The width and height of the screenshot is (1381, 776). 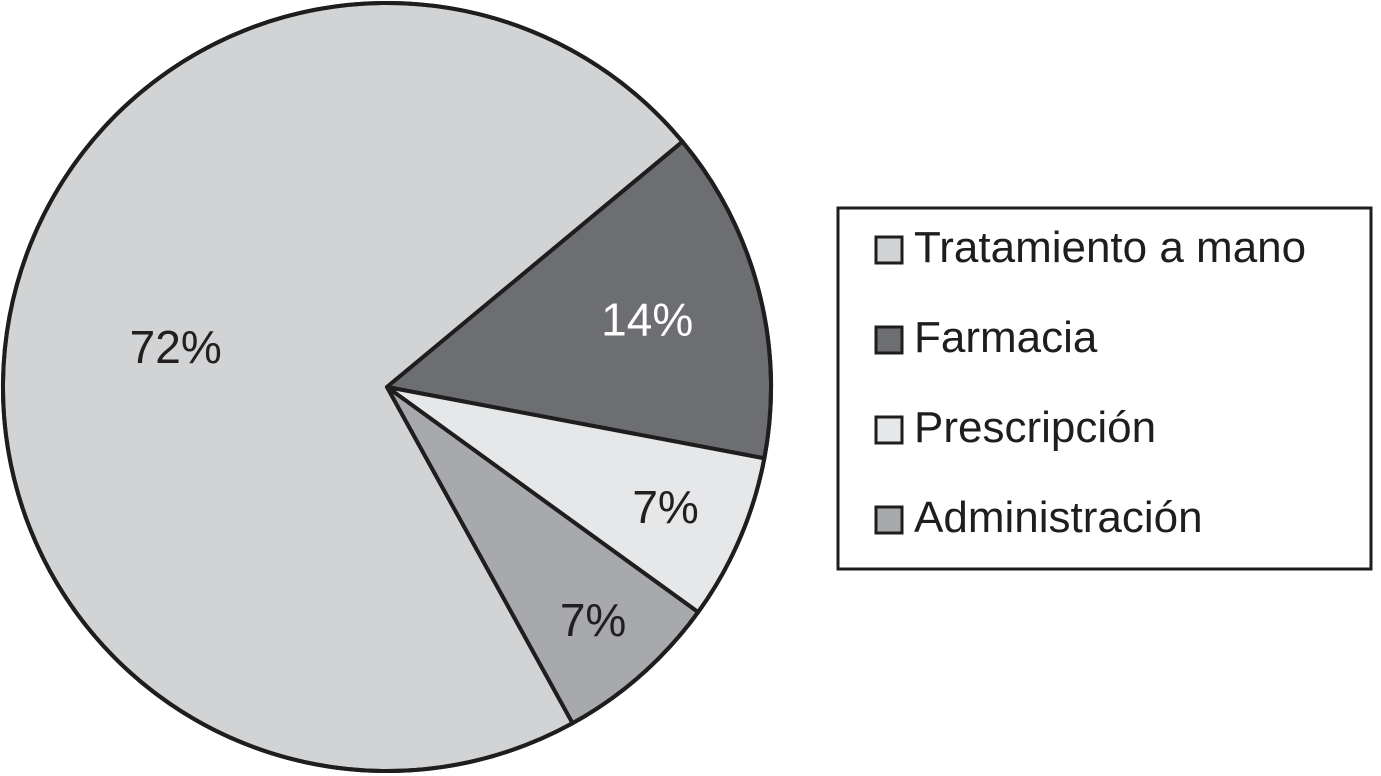 I want to click on legend-item-administracion: Administración, so click(x=1038, y=517).